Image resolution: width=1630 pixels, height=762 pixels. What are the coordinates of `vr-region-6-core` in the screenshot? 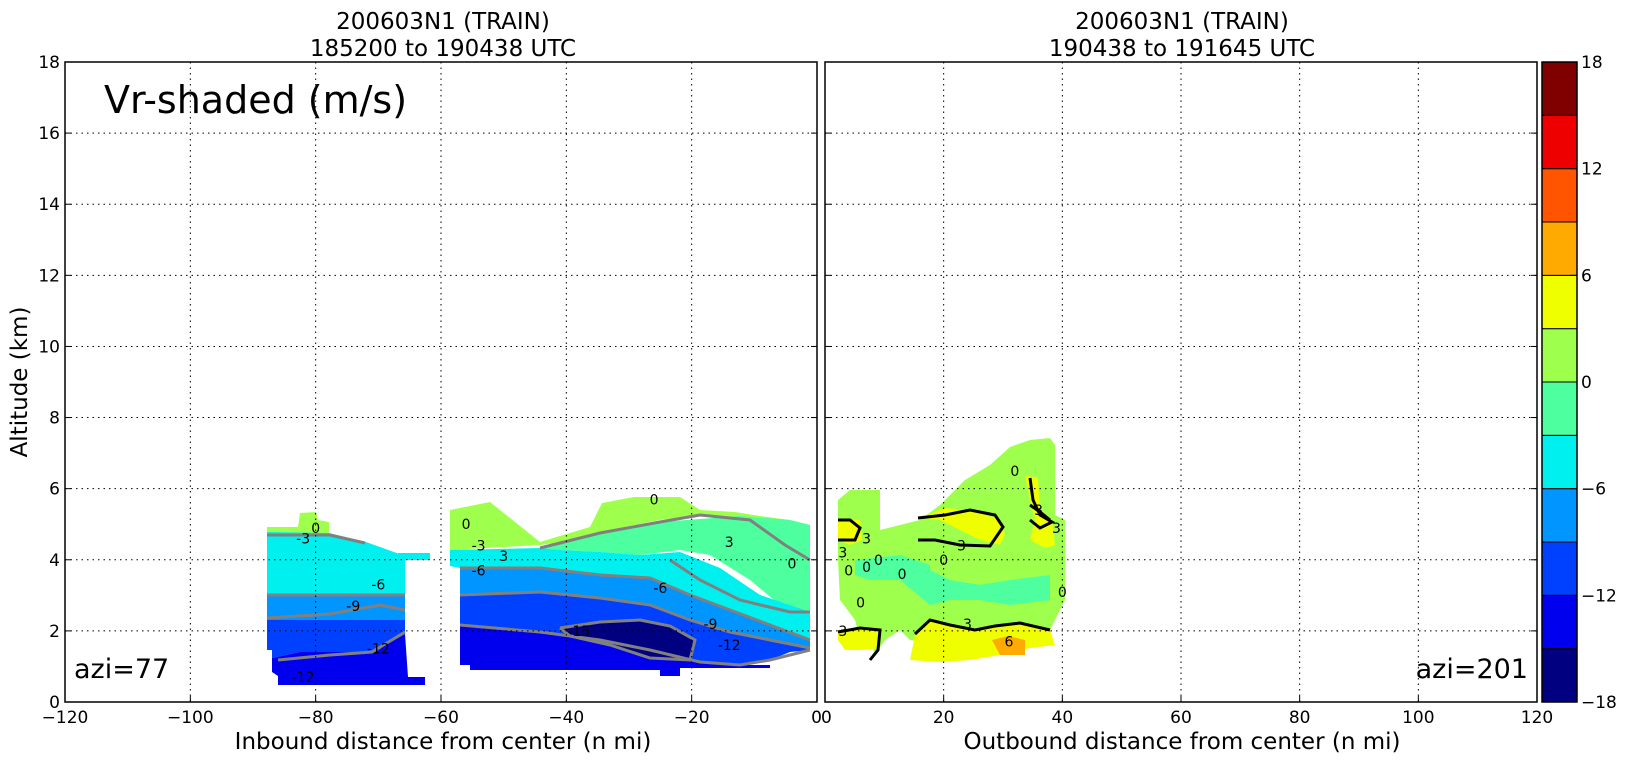 It's located at (1008, 645).